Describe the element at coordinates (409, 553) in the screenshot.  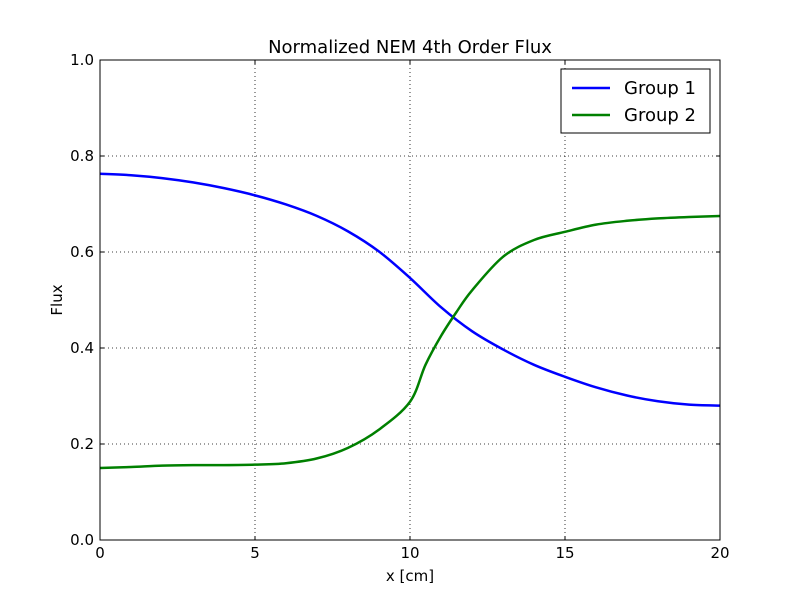
I see `x-tick-label: 10` at that location.